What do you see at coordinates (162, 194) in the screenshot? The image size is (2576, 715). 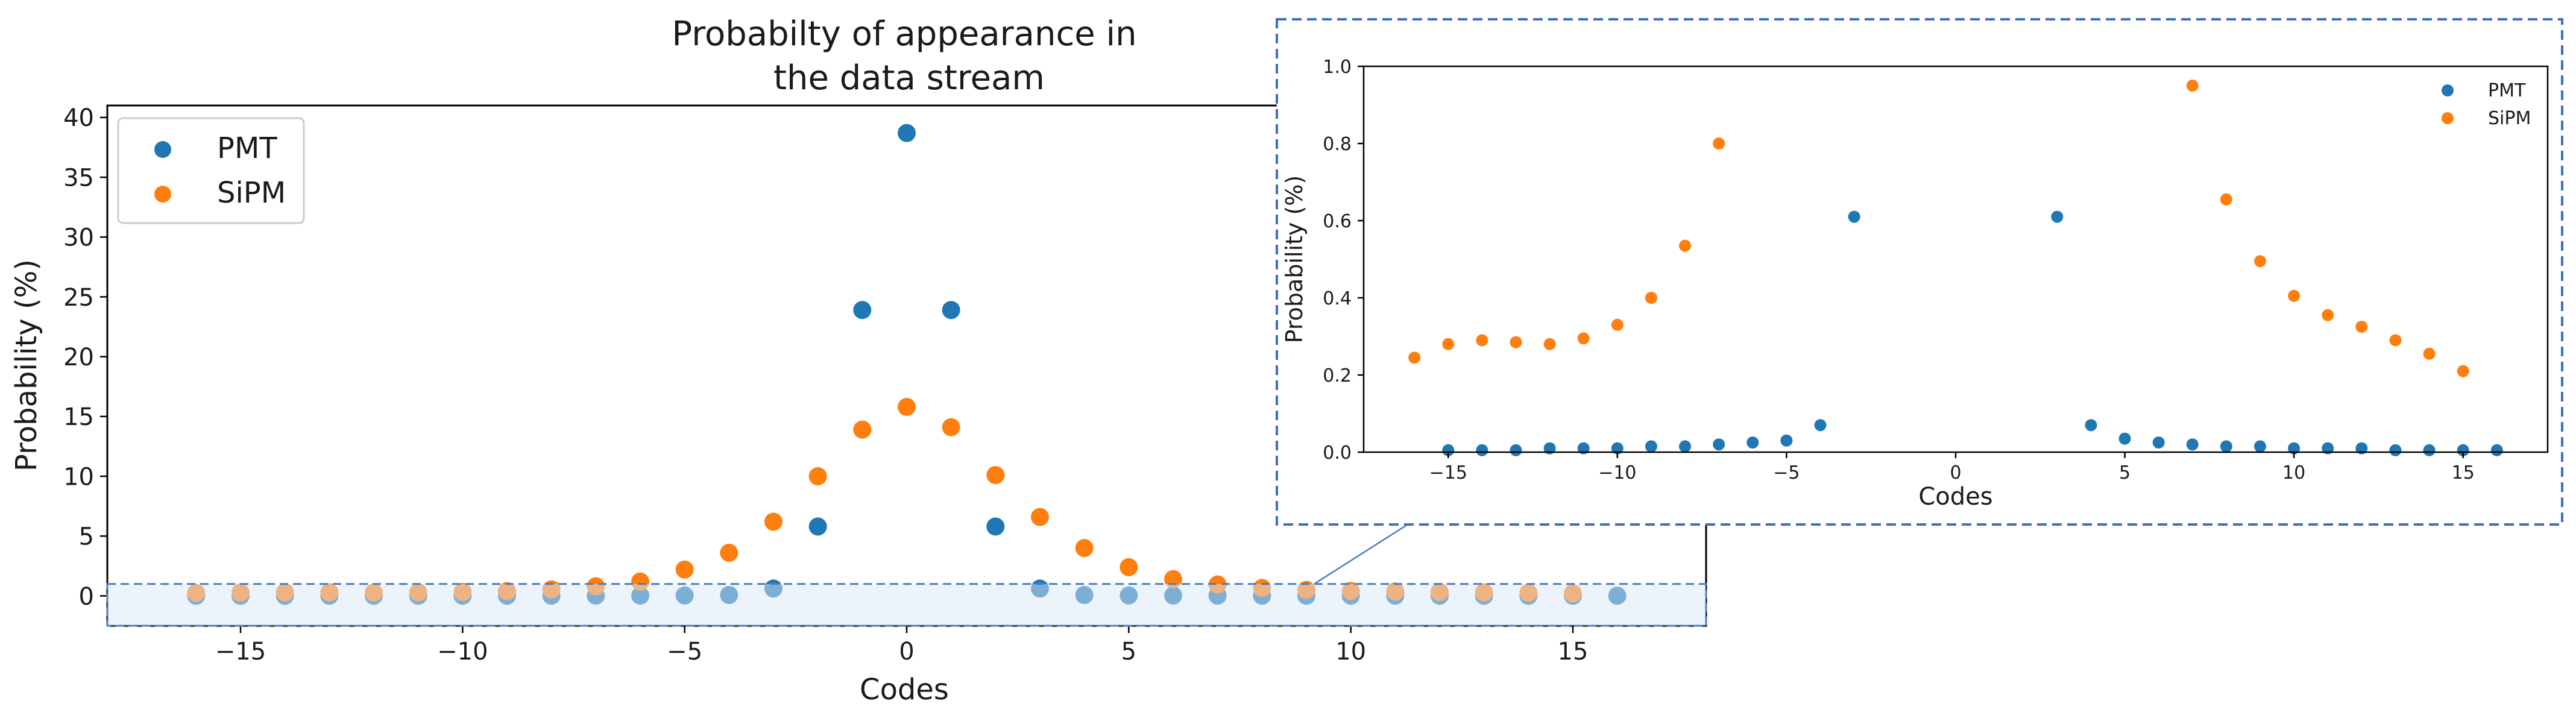 I see `main-legend-marker-sipm` at bounding box center [162, 194].